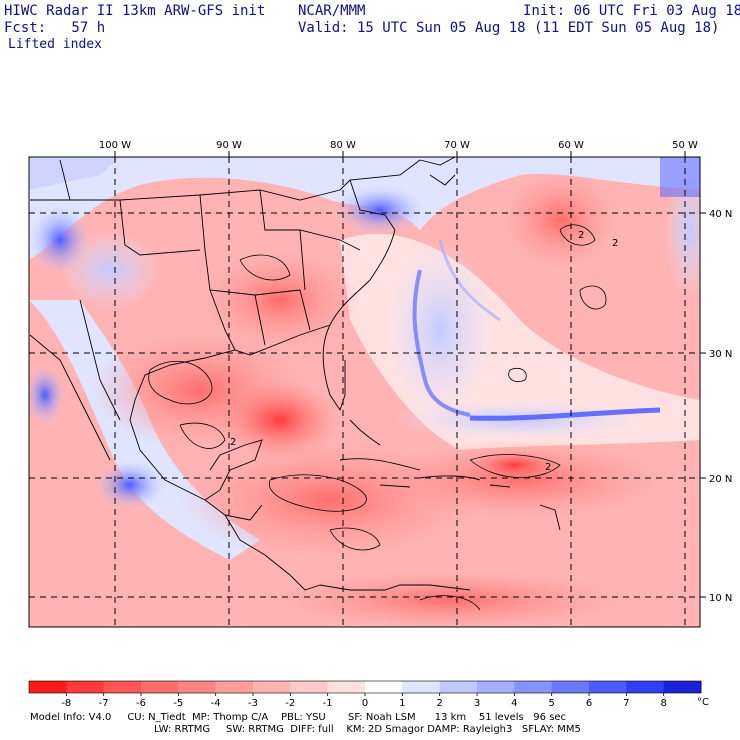 The image size is (740, 740). I want to click on colorbar-tick-label: -8, so click(66, 703).